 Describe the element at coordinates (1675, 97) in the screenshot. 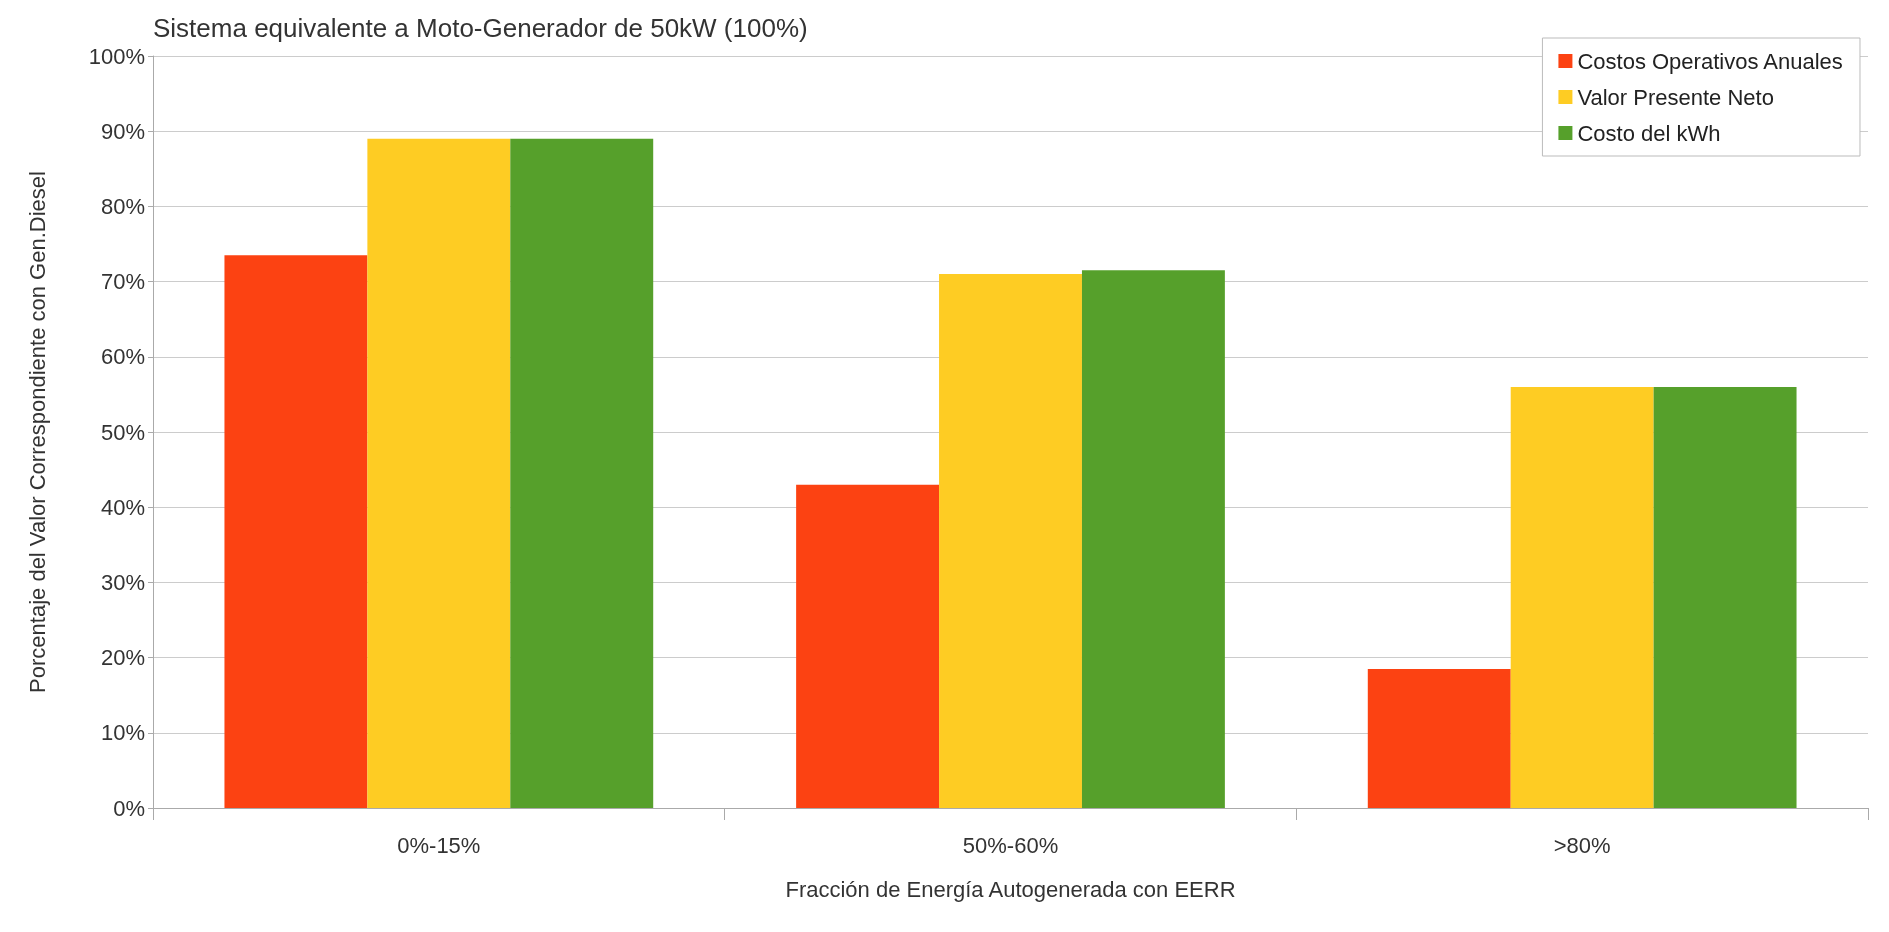

I see `legend-label: Valor Presente Neto` at that location.